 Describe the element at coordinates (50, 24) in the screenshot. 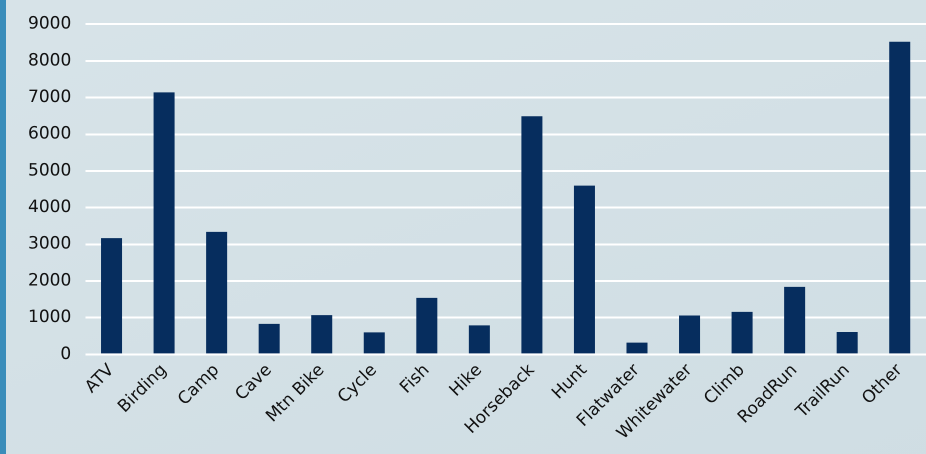

I see `y-tick-label: 9000` at that location.